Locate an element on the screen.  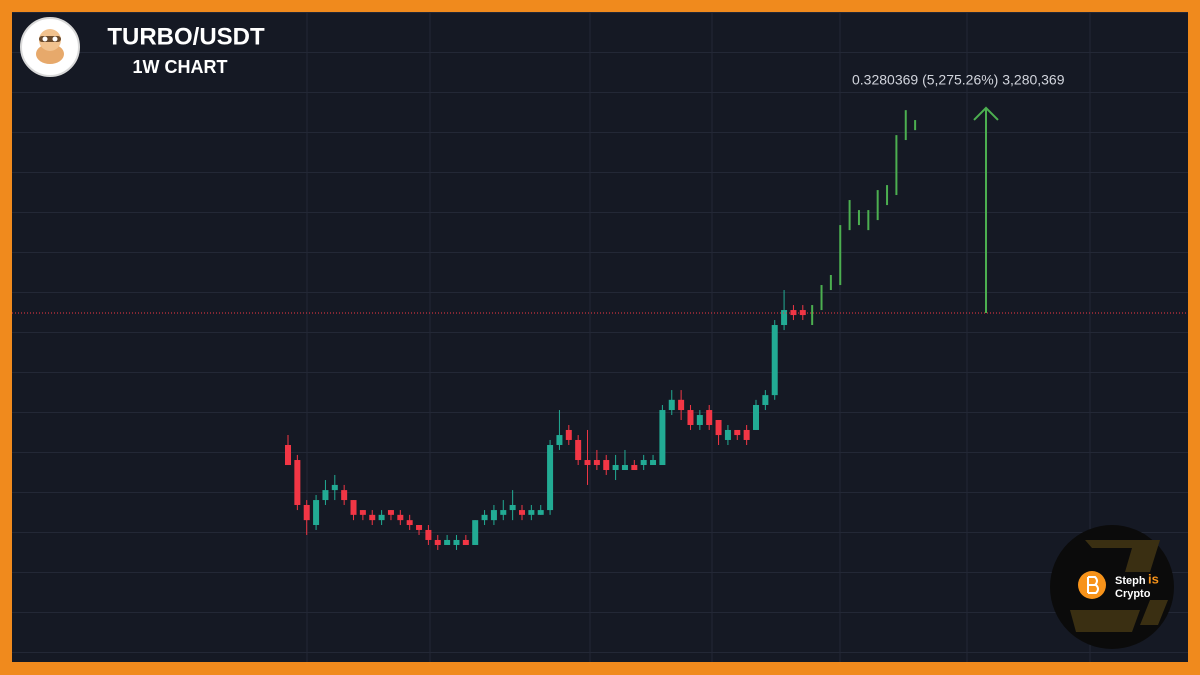
brand-logo is located at coordinates (1112, 587).